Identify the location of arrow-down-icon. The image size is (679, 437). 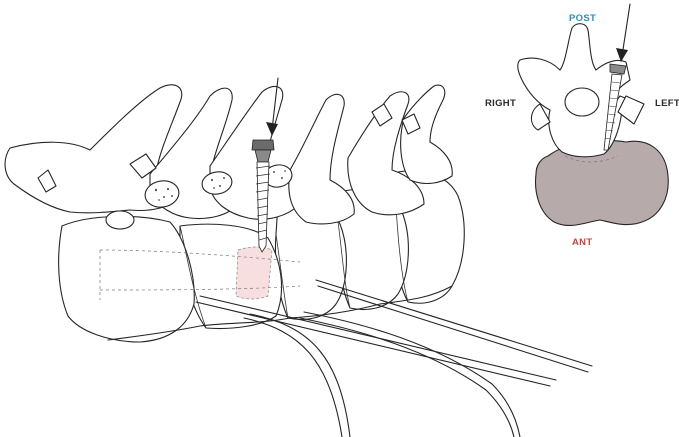
(272, 106).